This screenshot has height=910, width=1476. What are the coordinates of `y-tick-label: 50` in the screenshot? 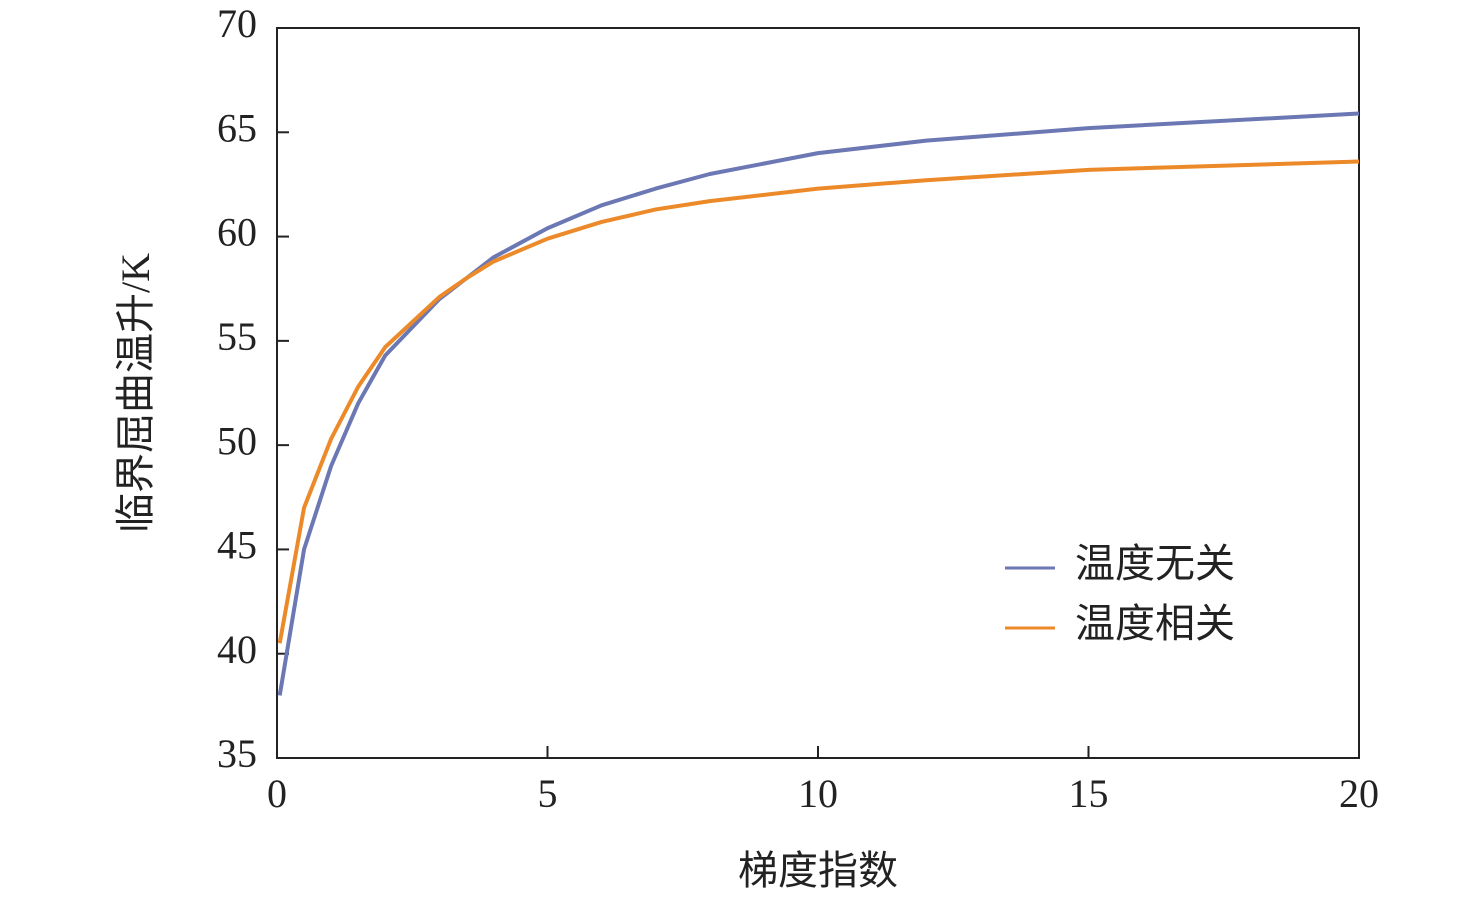 It's located at (237, 440).